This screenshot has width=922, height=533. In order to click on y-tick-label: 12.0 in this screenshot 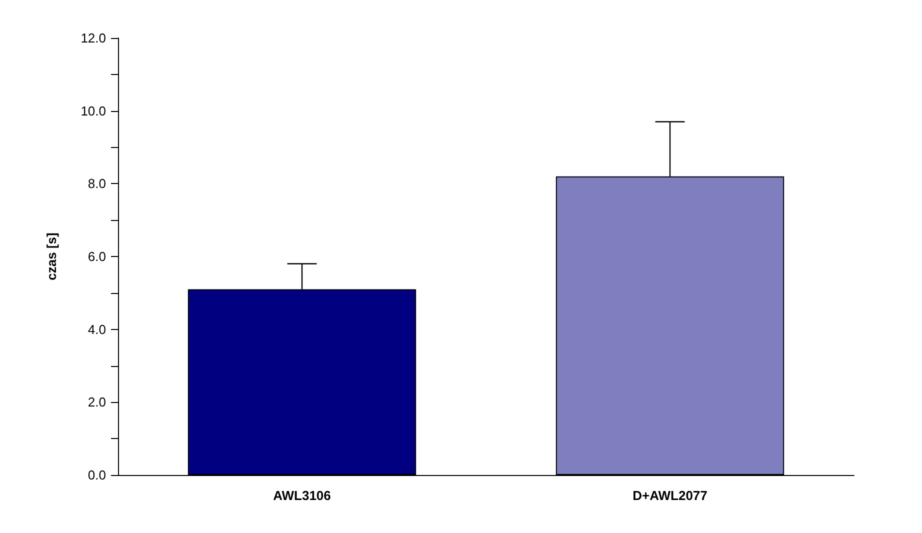, I will do `click(93, 38)`.